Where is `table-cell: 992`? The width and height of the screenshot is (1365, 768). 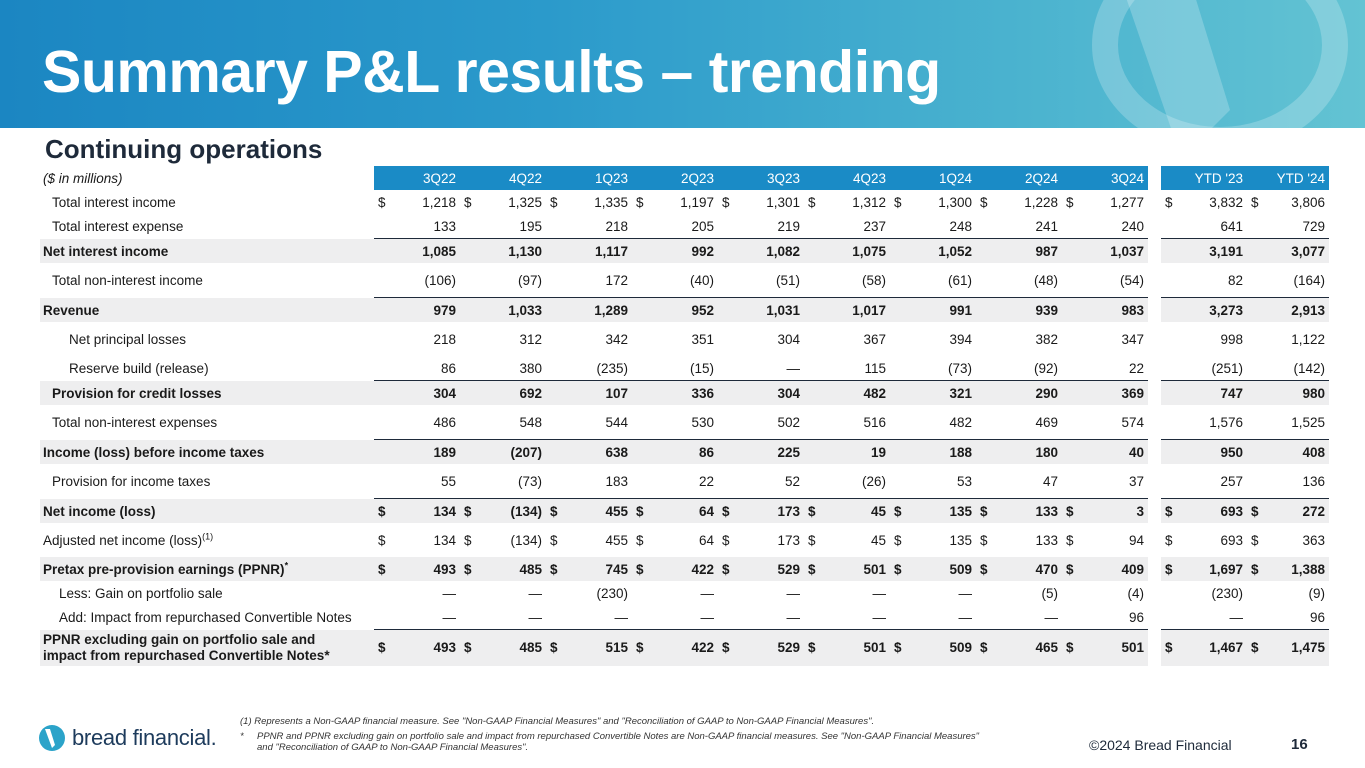
table-cell: 992 is located at coordinates (682, 250).